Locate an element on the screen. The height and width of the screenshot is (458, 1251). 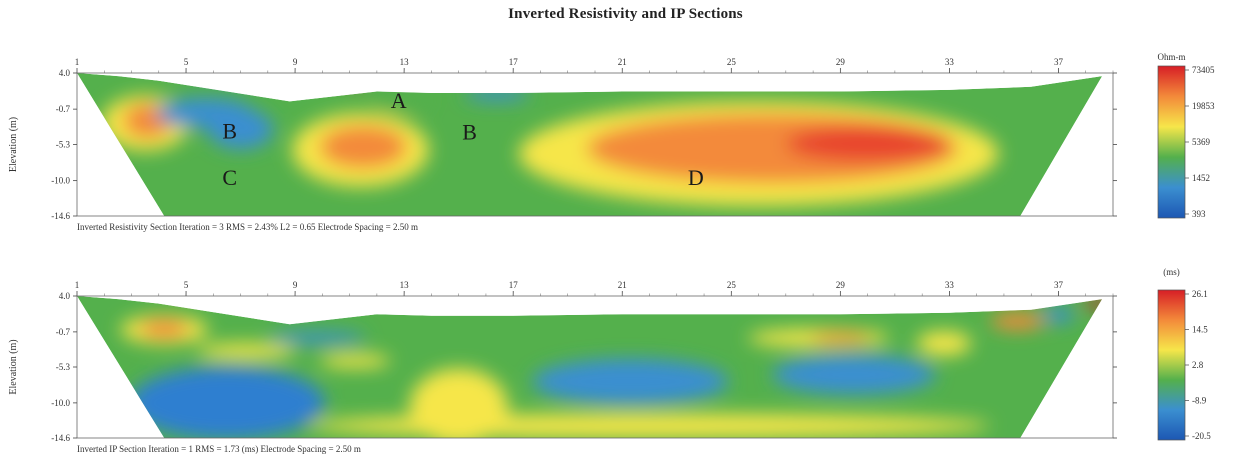
colorbar: (ms) 26.1 14.5 2.8 -8.9 -20.5 is located at coordinates (1184, 354).